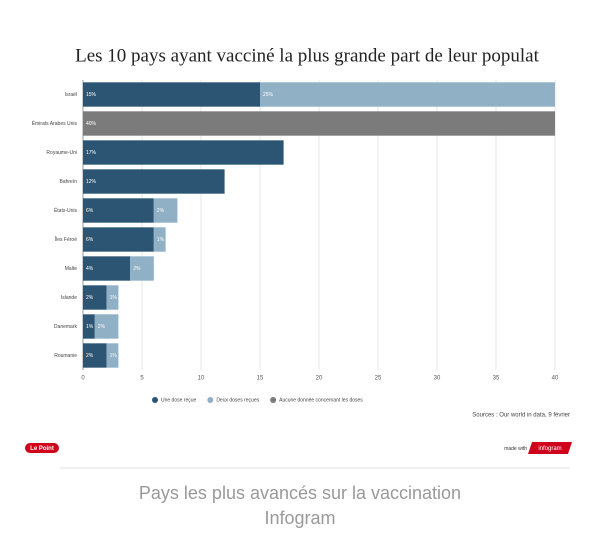  What do you see at coordinates (555, 379) in the screenshot?
I see `x-tick-label: 40` at bounding box center [555, 379].